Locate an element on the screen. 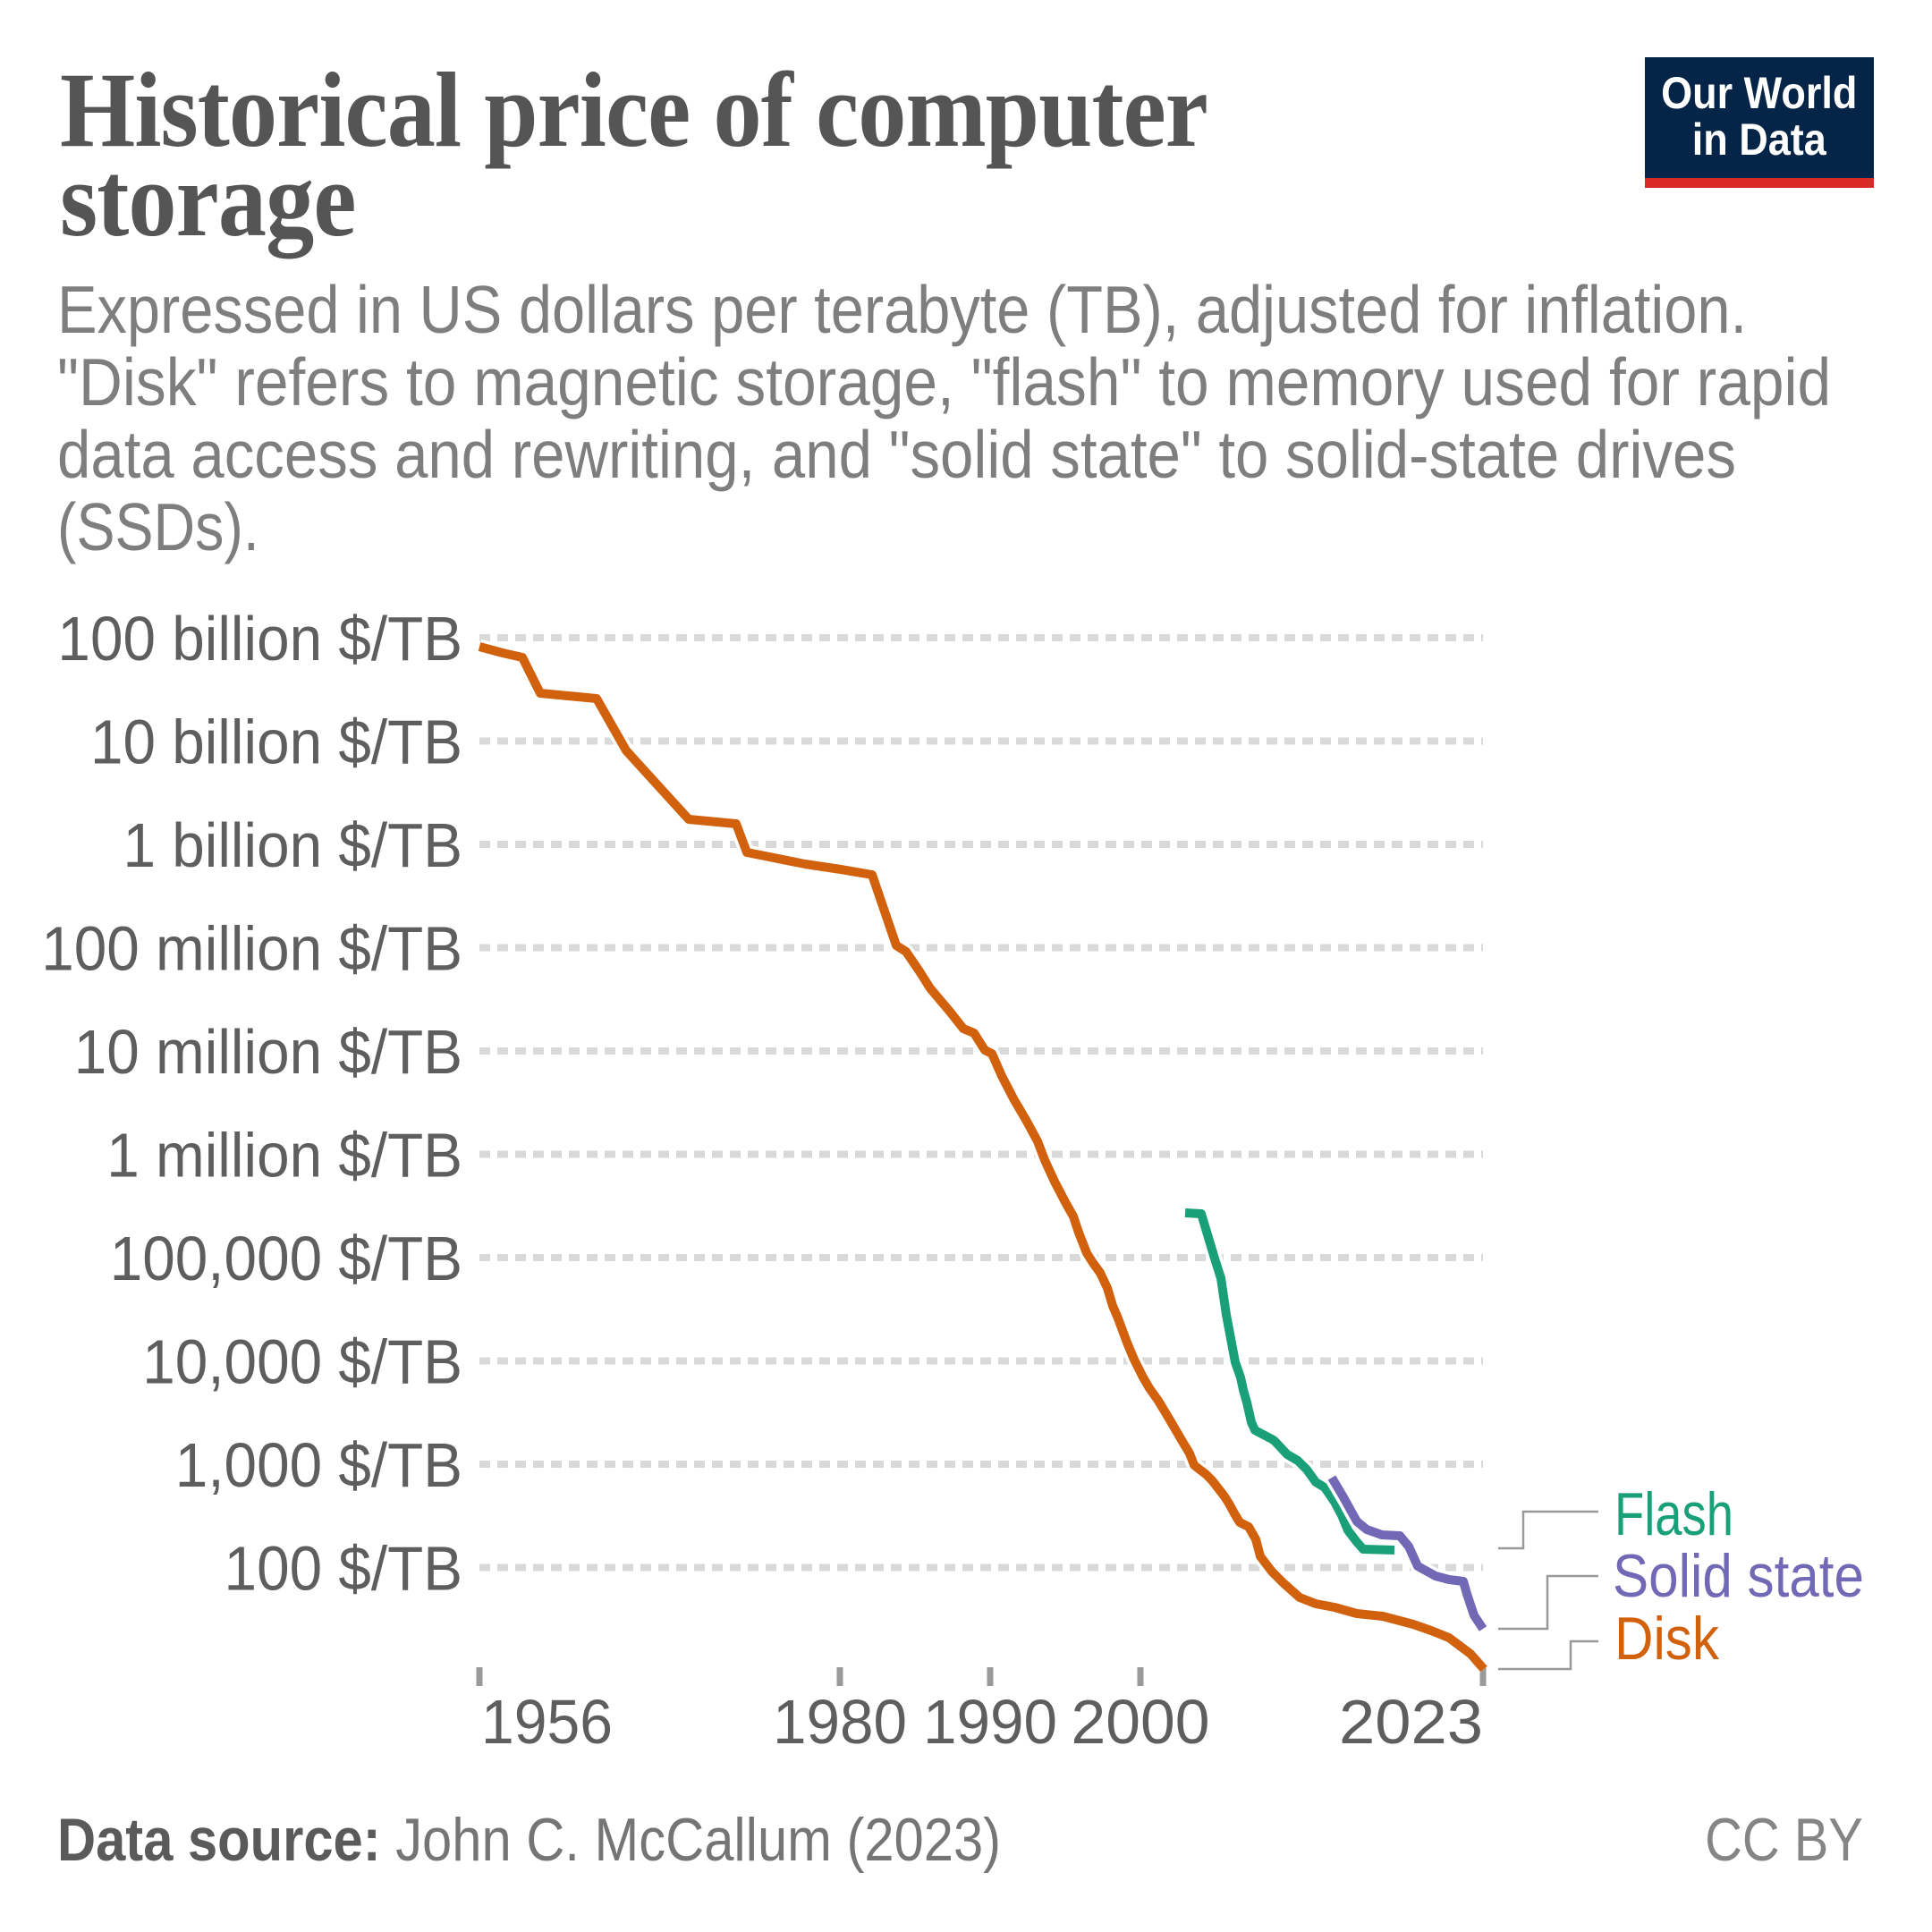 This screenshot has height=1932, width=1932. svg-text: 2023 is located at coordinates (1411, 1722).